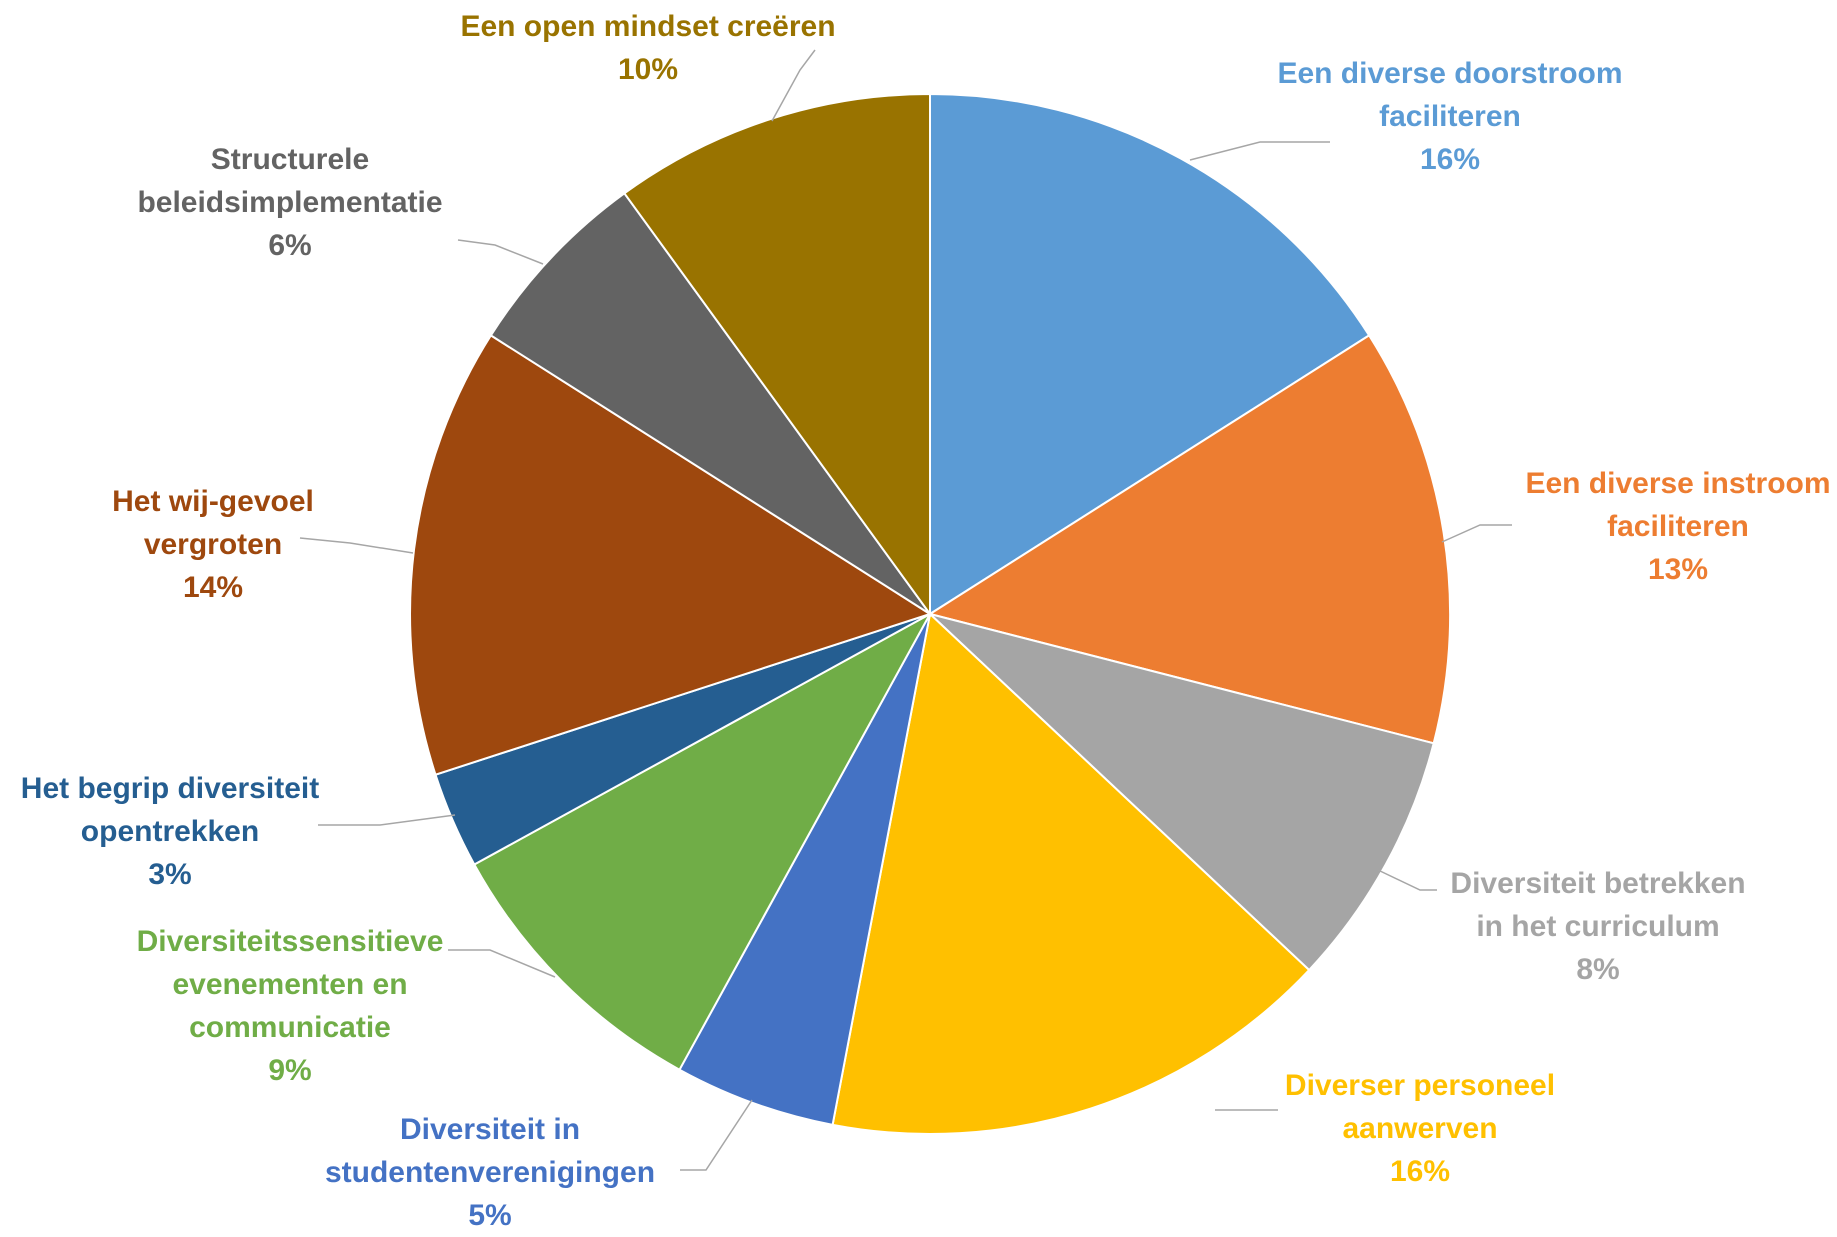 The height and width of the screenshot is (1237, 1837). What do you see at coordinates (648, 69) in the screenshot?
I see `slice-percent: 10%` at bounding box center [648, 69].